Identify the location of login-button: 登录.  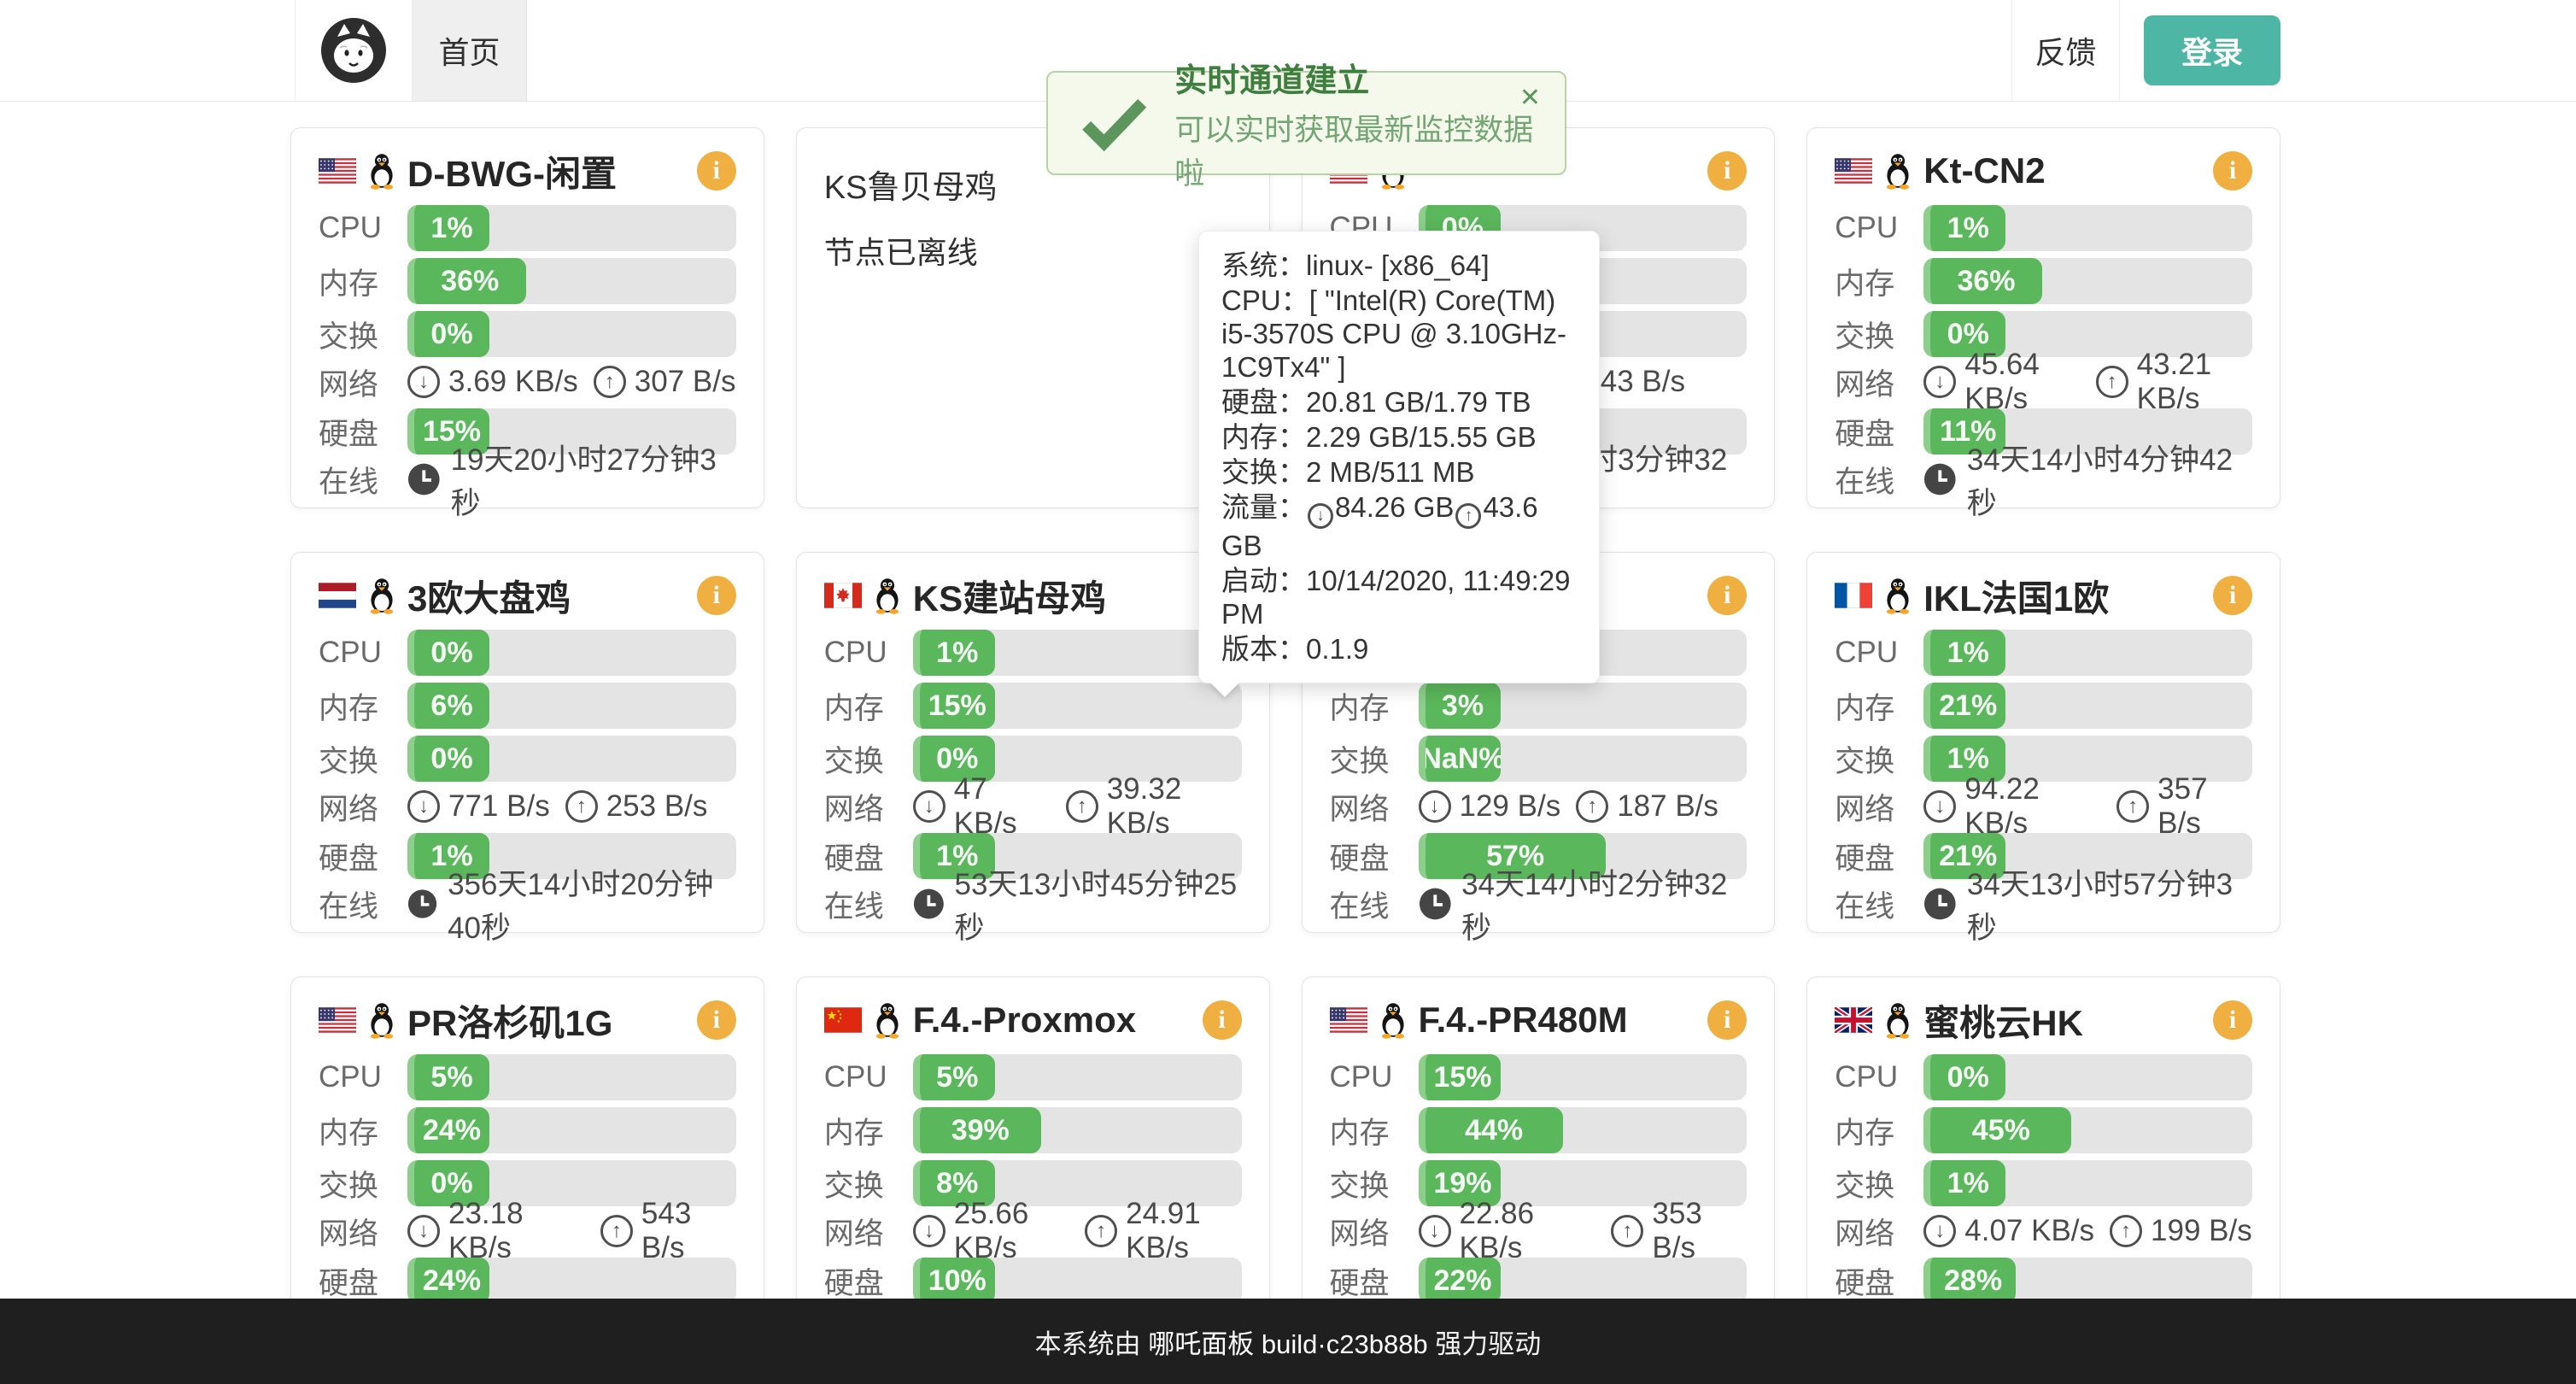
(2212, 50).